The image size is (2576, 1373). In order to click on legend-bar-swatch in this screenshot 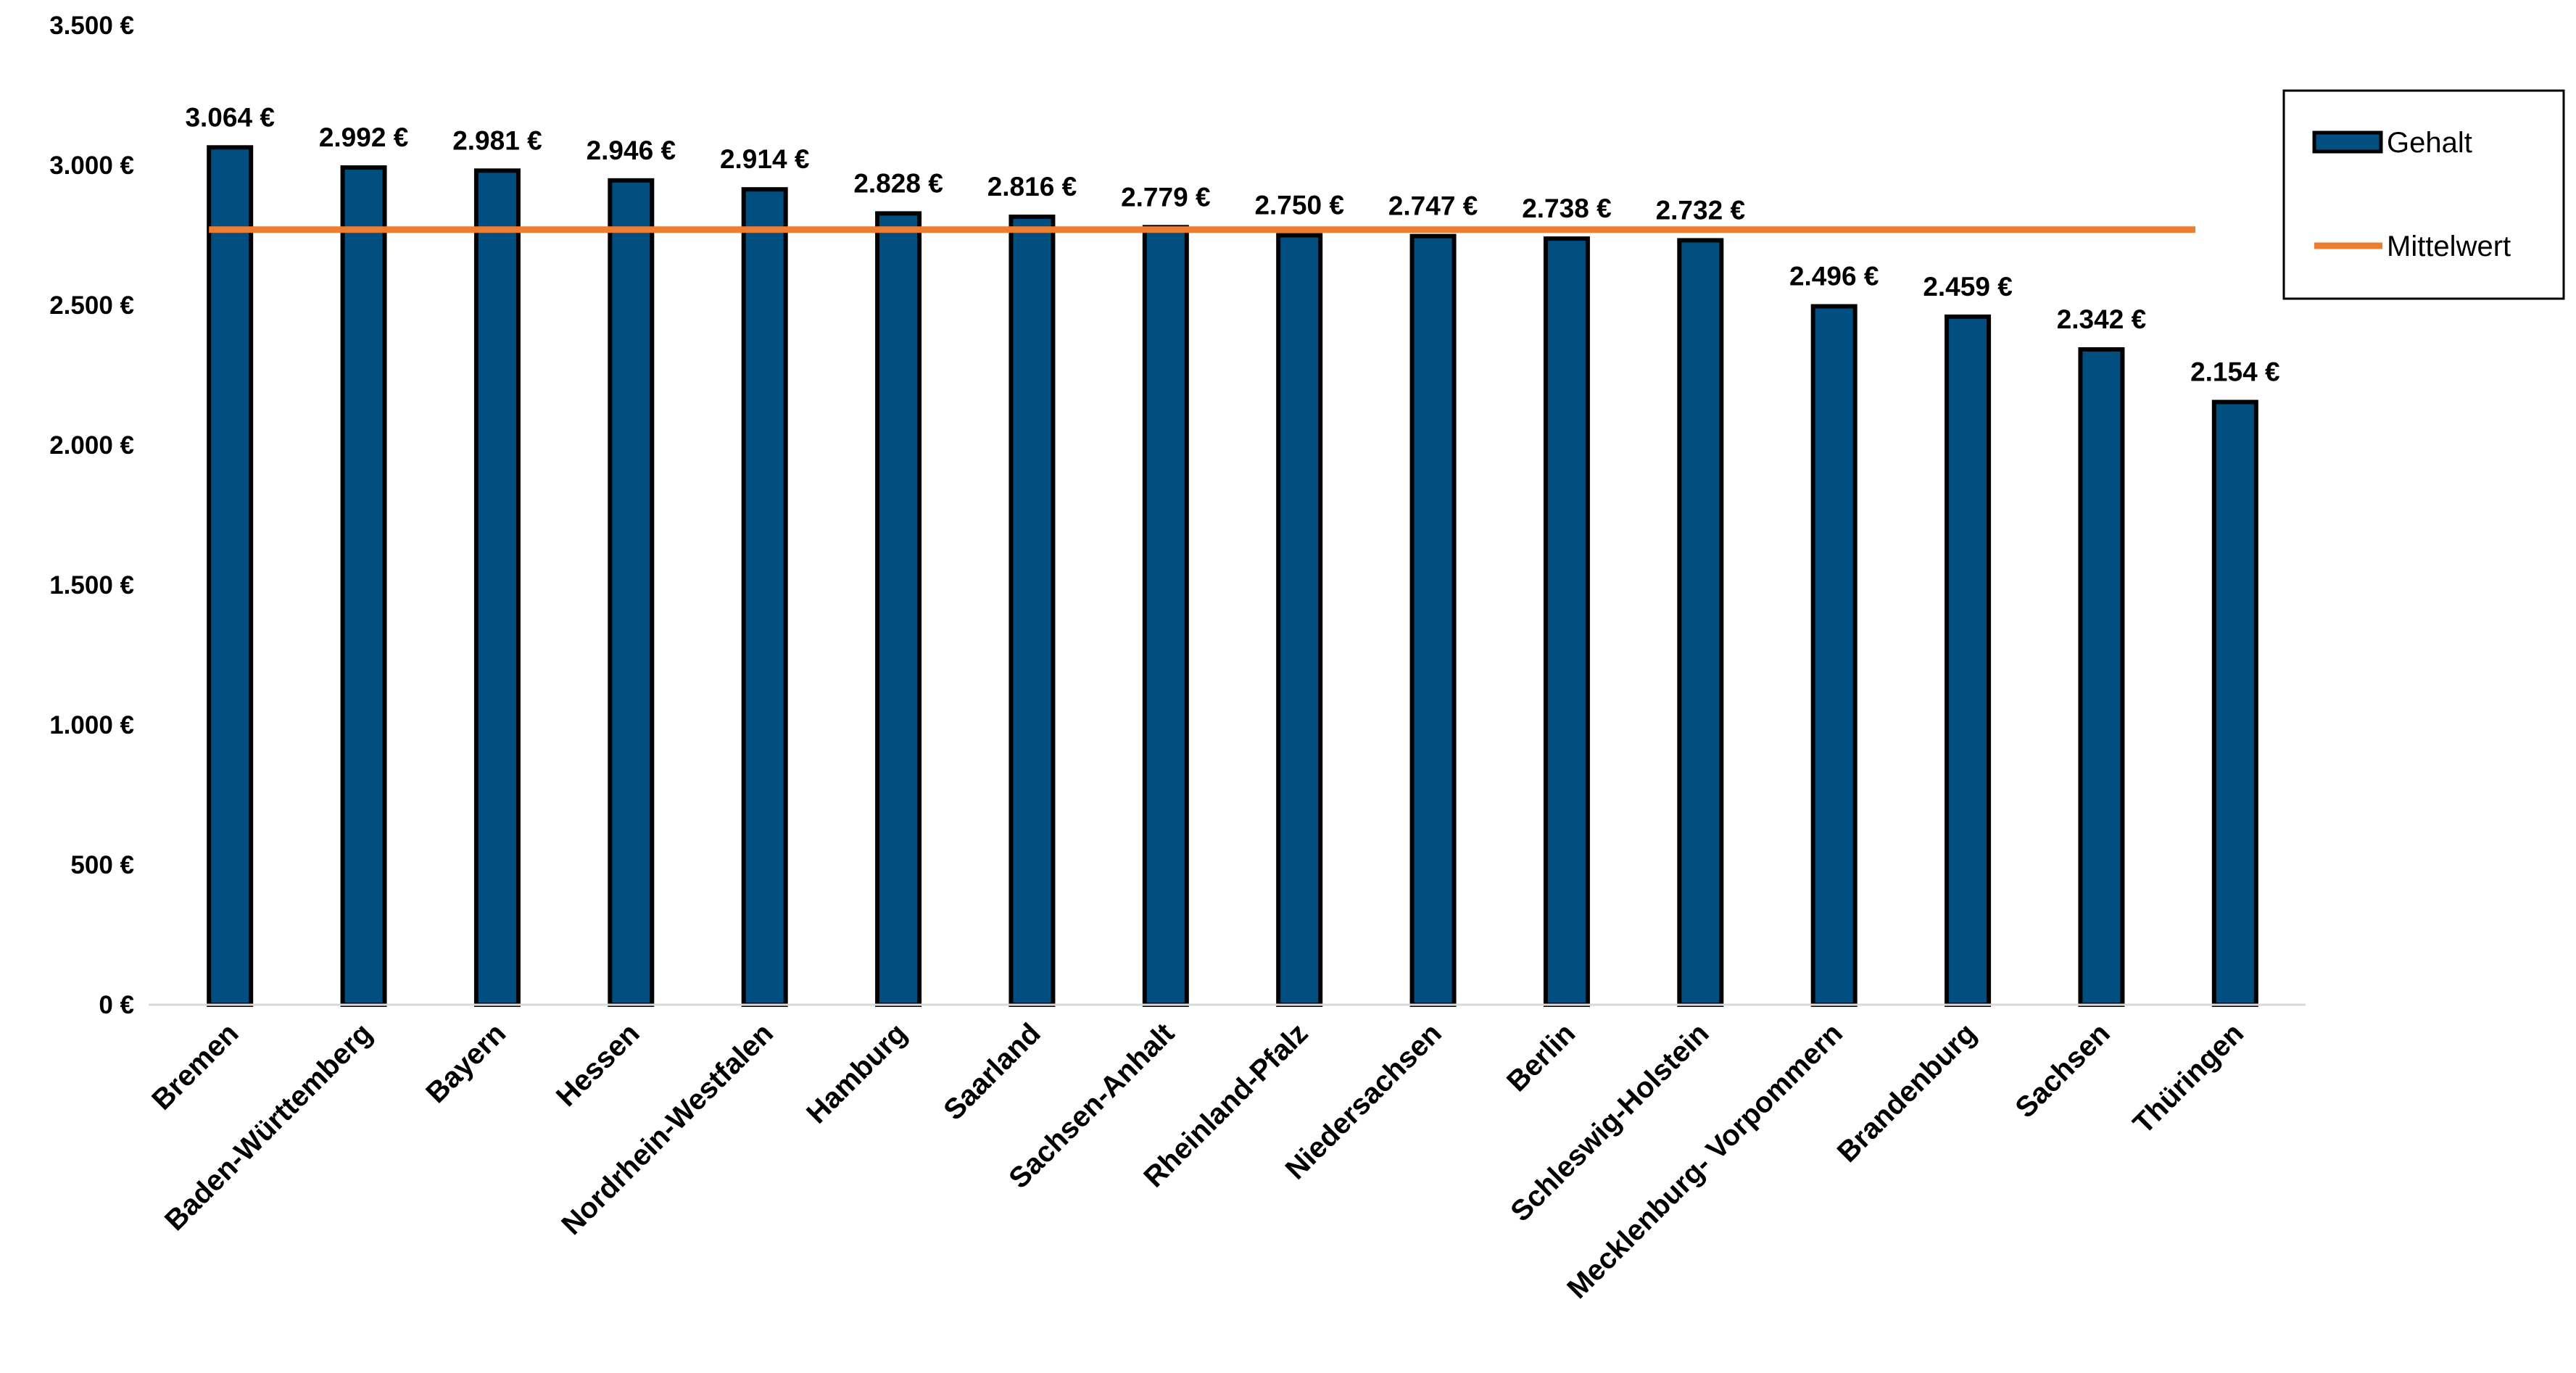, I will do `click(2347, 142)`.